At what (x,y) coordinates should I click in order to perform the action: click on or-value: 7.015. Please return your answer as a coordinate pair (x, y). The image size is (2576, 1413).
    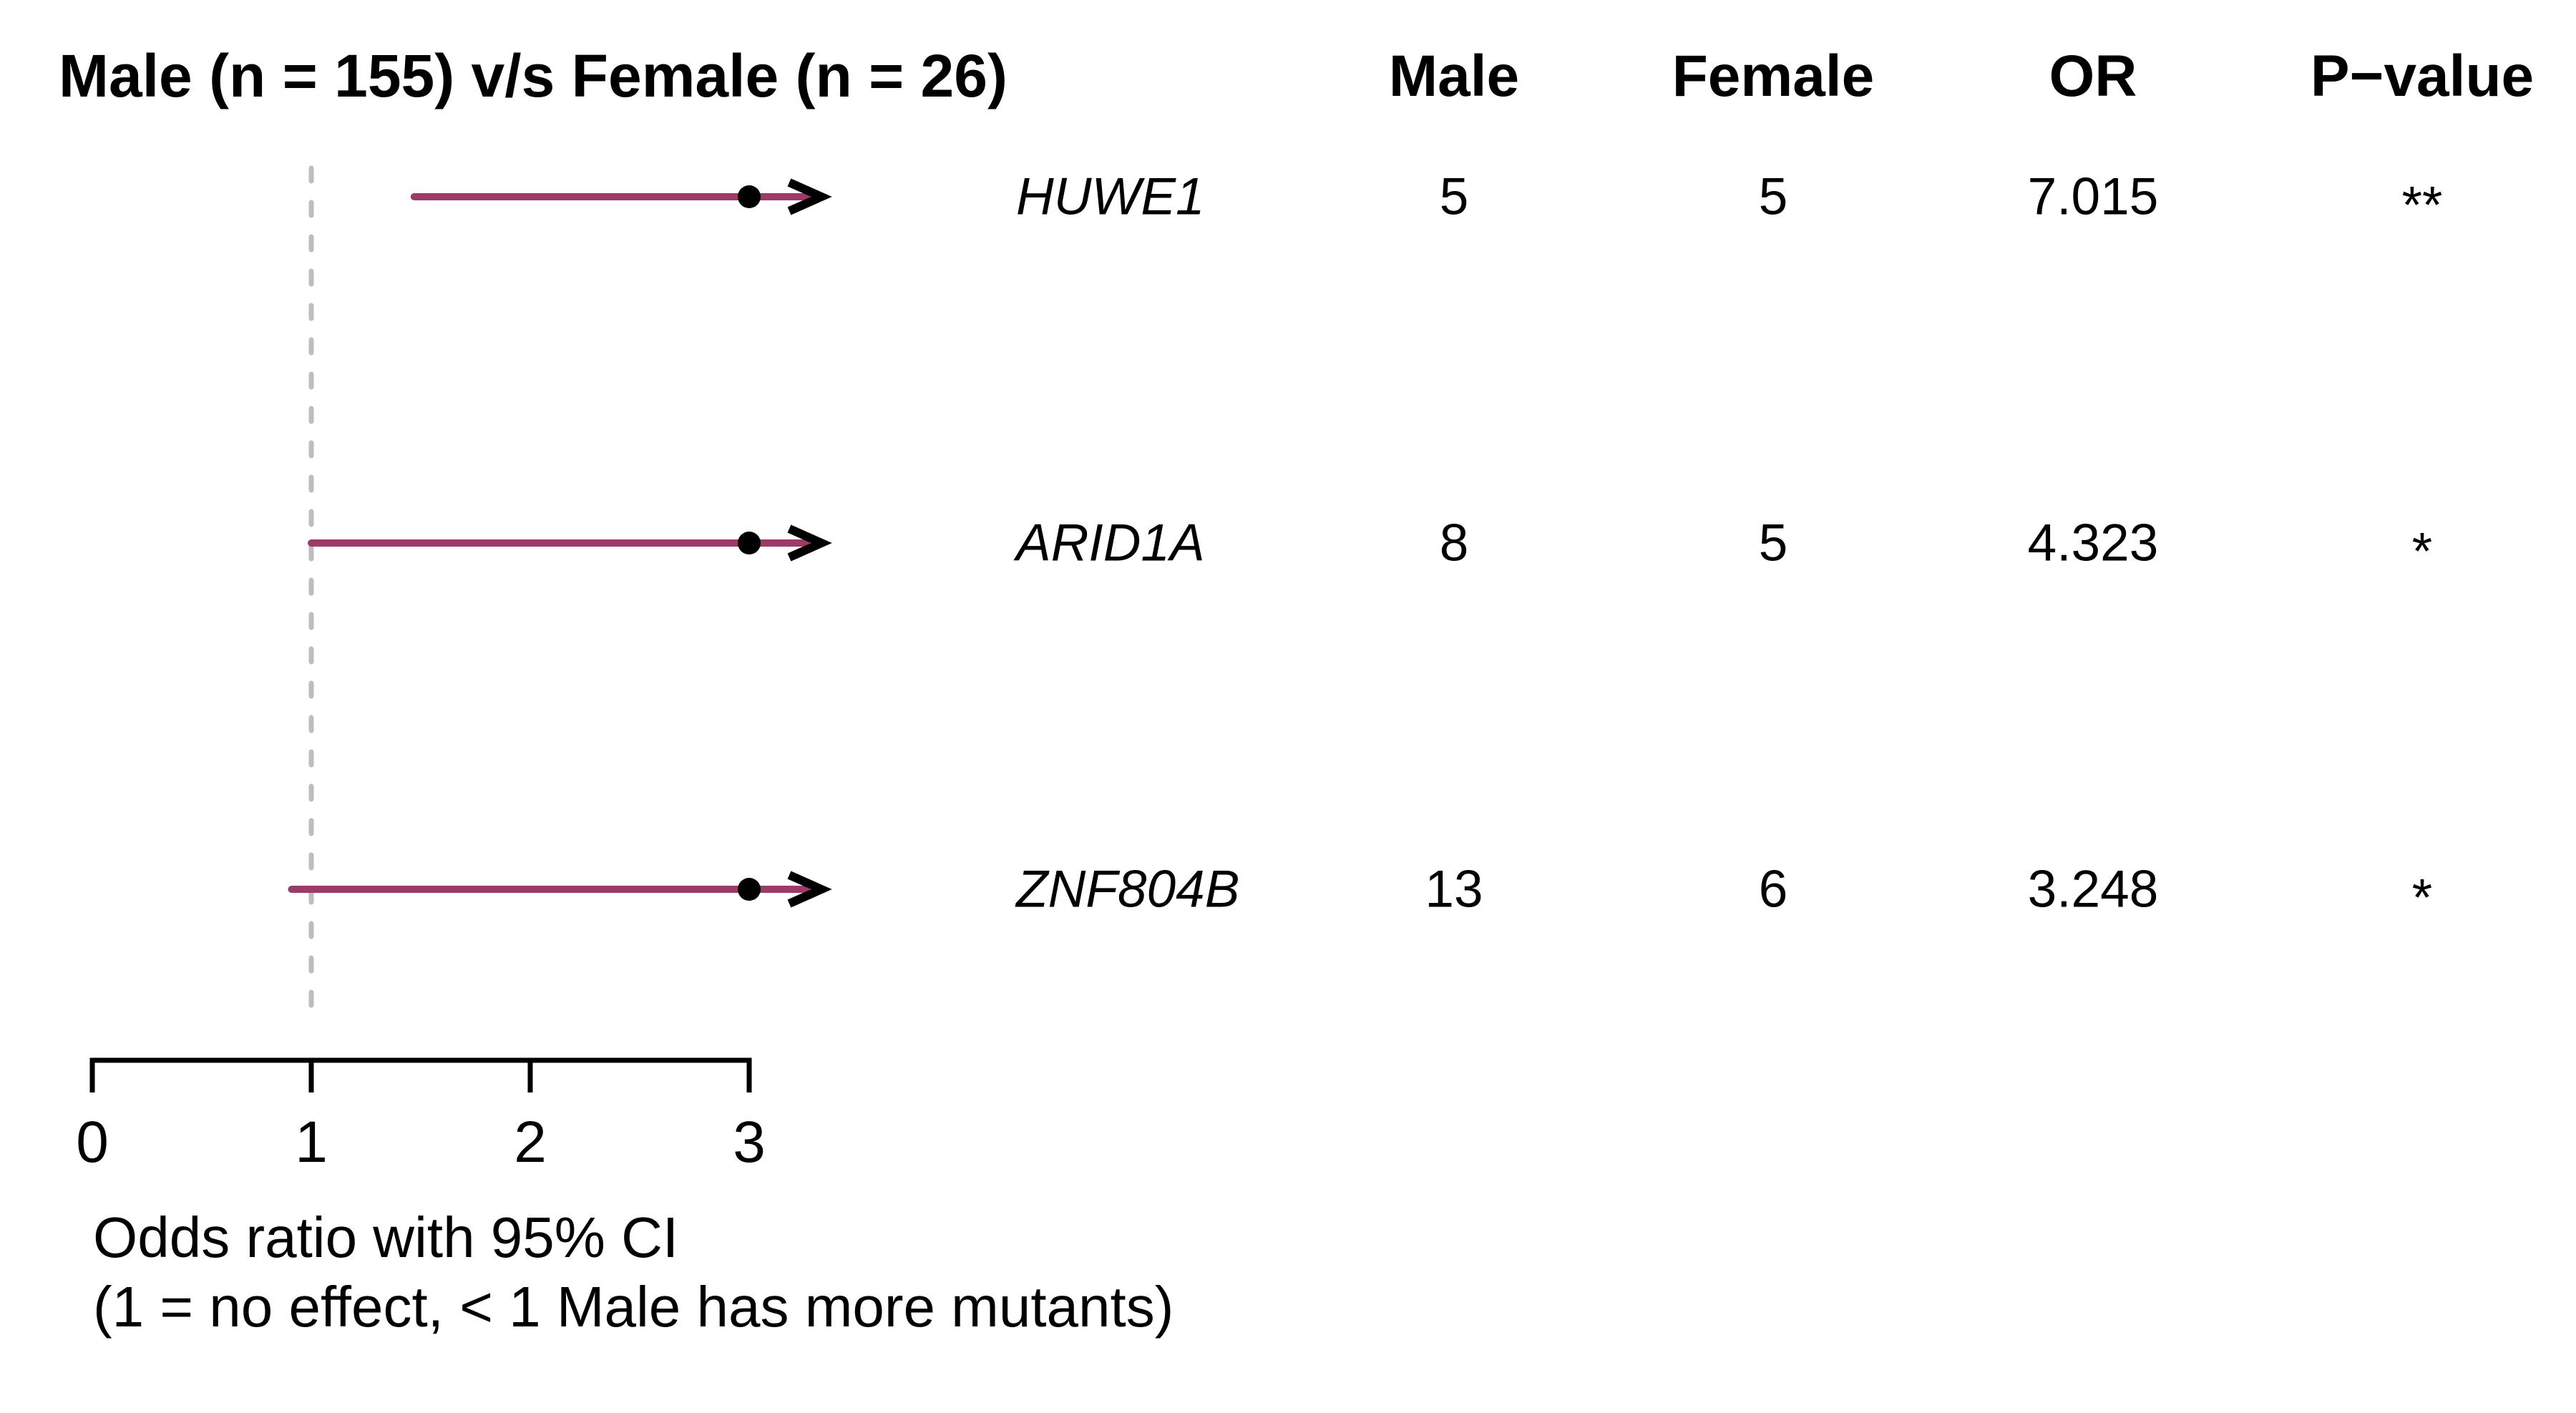
    Looking at the image, I should click on (2093, 196).